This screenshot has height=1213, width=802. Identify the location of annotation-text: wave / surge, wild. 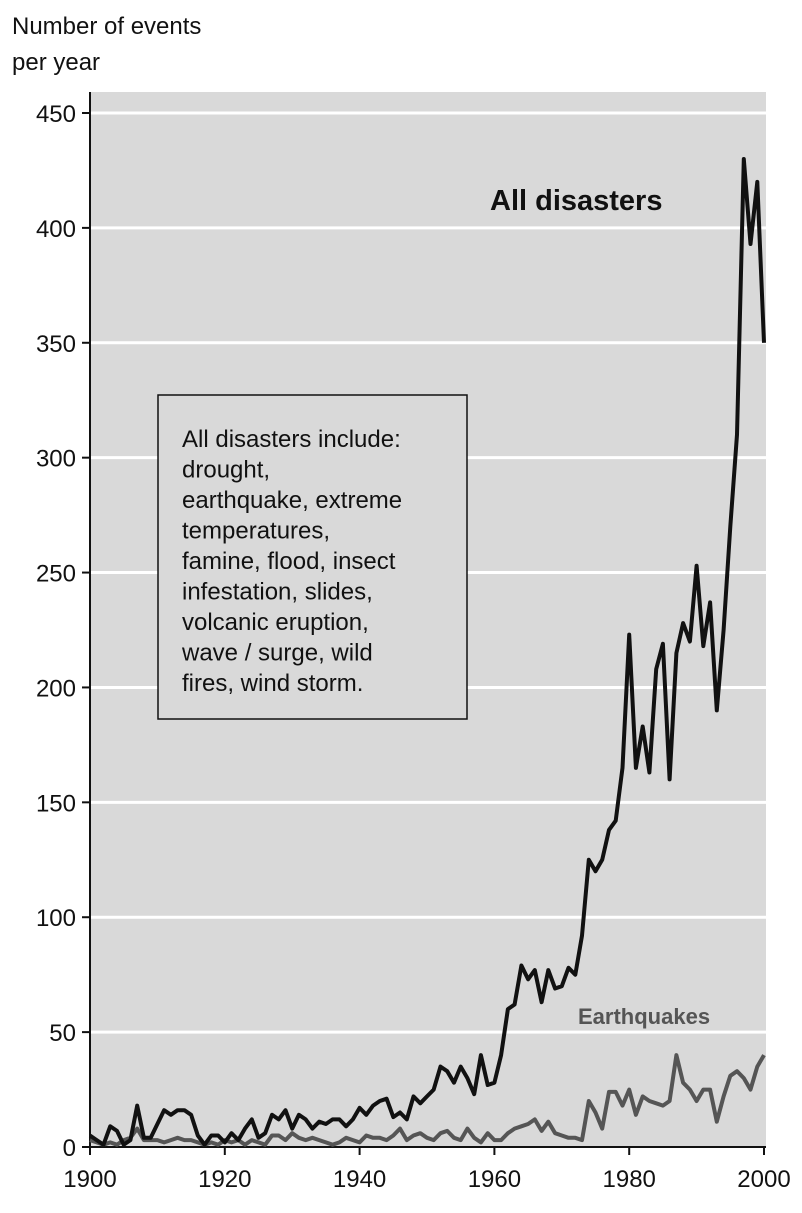
(277, 653).